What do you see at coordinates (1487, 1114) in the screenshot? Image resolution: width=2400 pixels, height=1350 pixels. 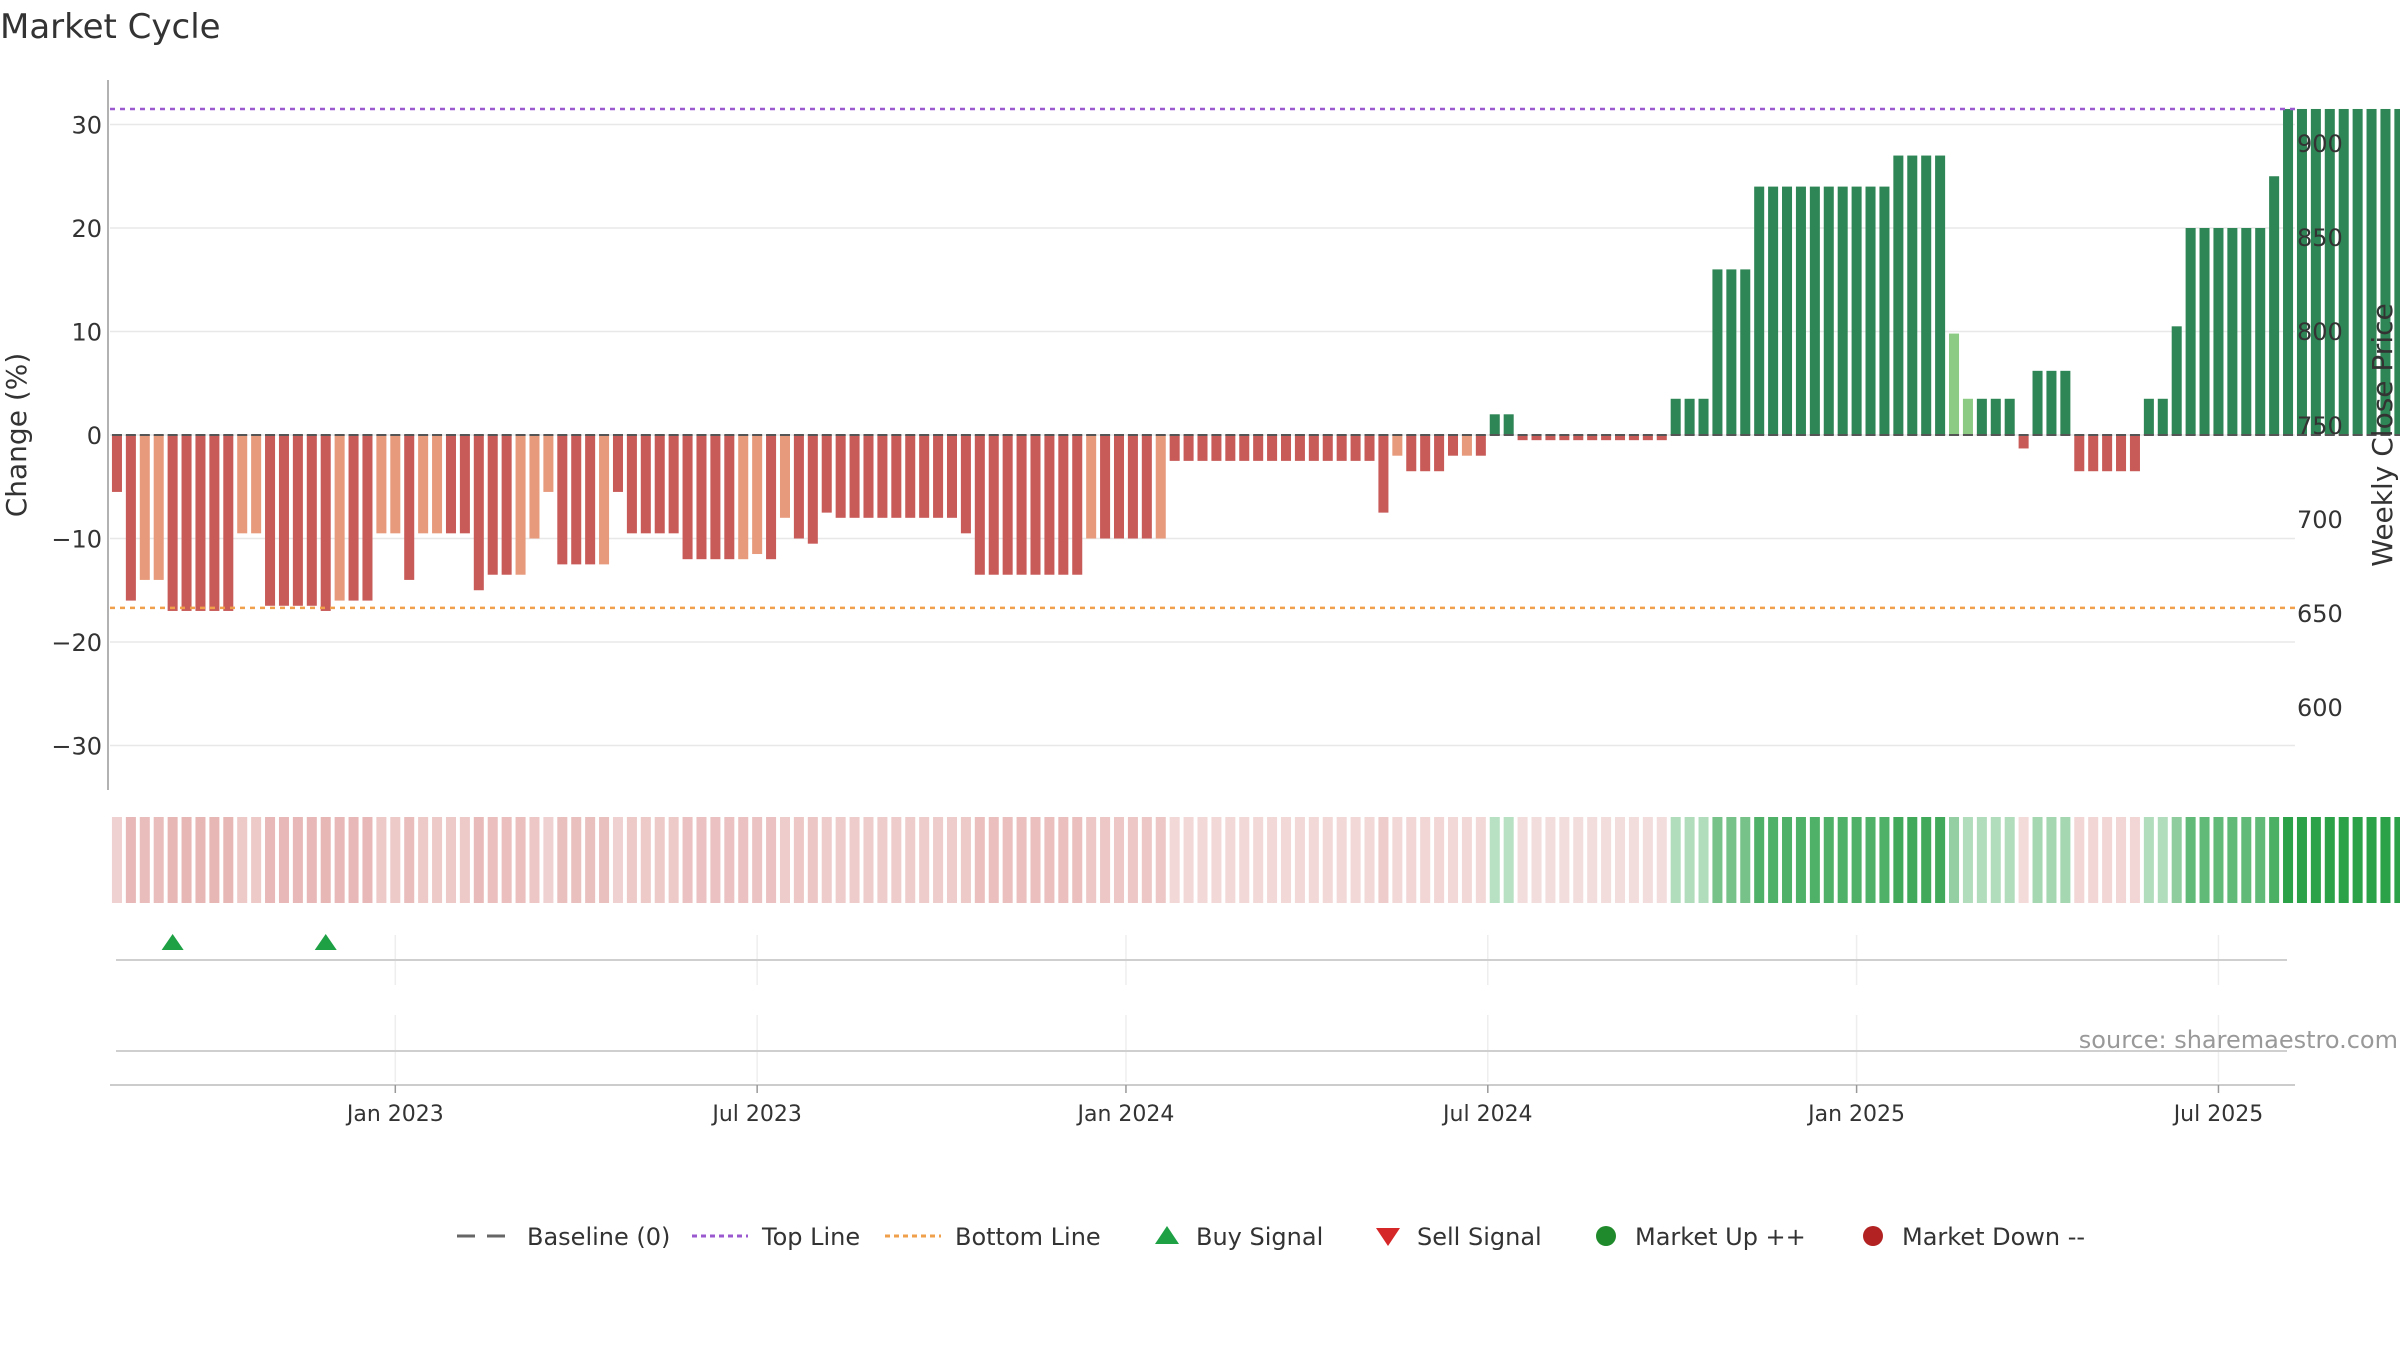 I see `x-tick-label: Jul 2024` at bounding box center [1487, 1114].